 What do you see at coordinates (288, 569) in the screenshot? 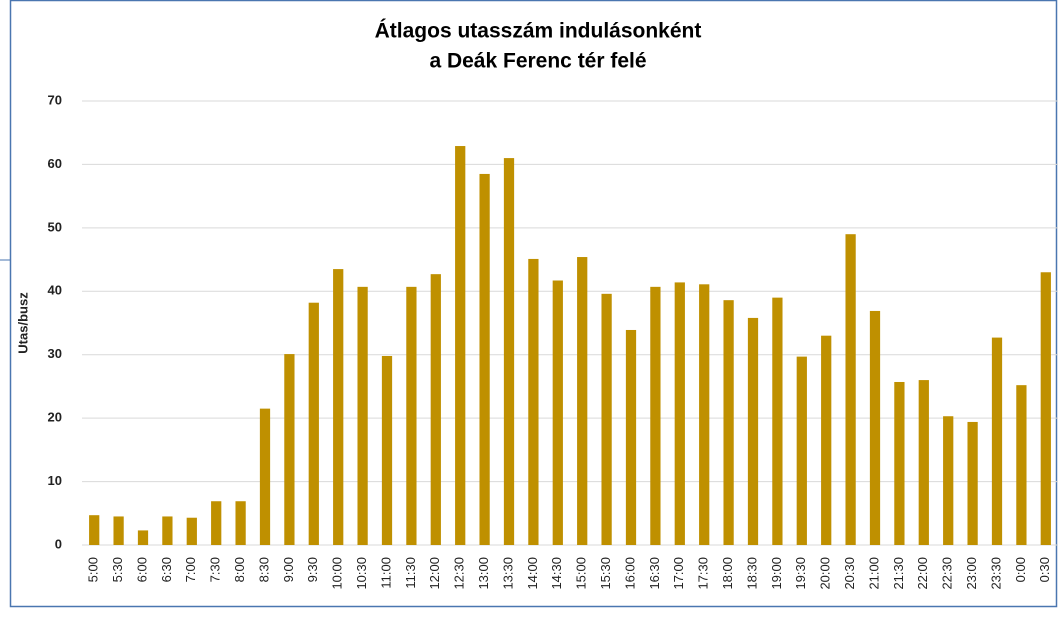
I see `x-tick-label: 9:00` at bounding box center [288, 569].